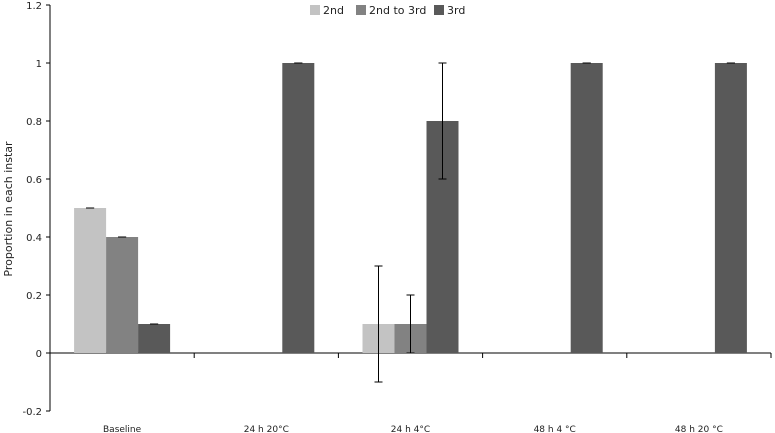 This screenshot has height=433, width=775. Describe the element at coordinates (699, 429) in the screenshot. I see `x-category-label: 48 h 20 °C` at that location.